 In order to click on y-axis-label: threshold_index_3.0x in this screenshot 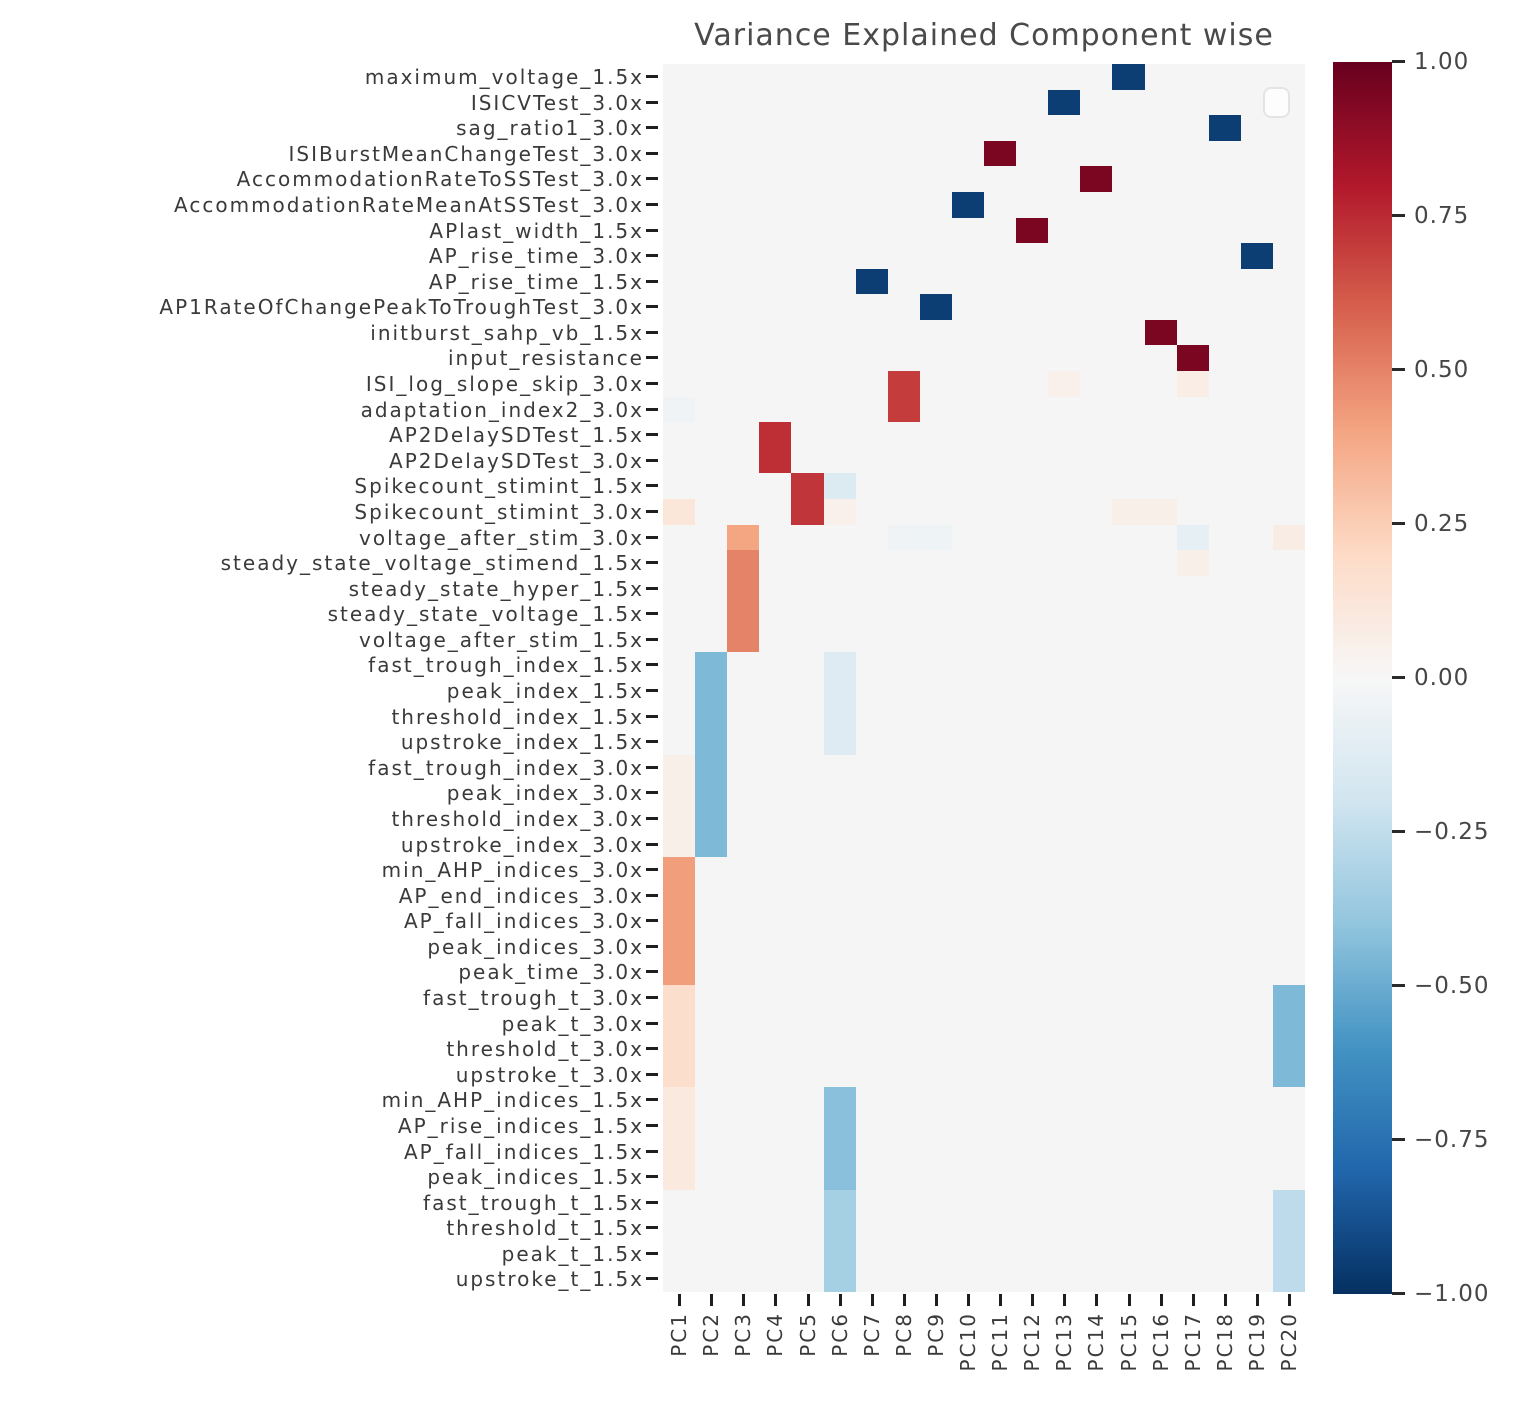, I will do `click(517, 819)`.